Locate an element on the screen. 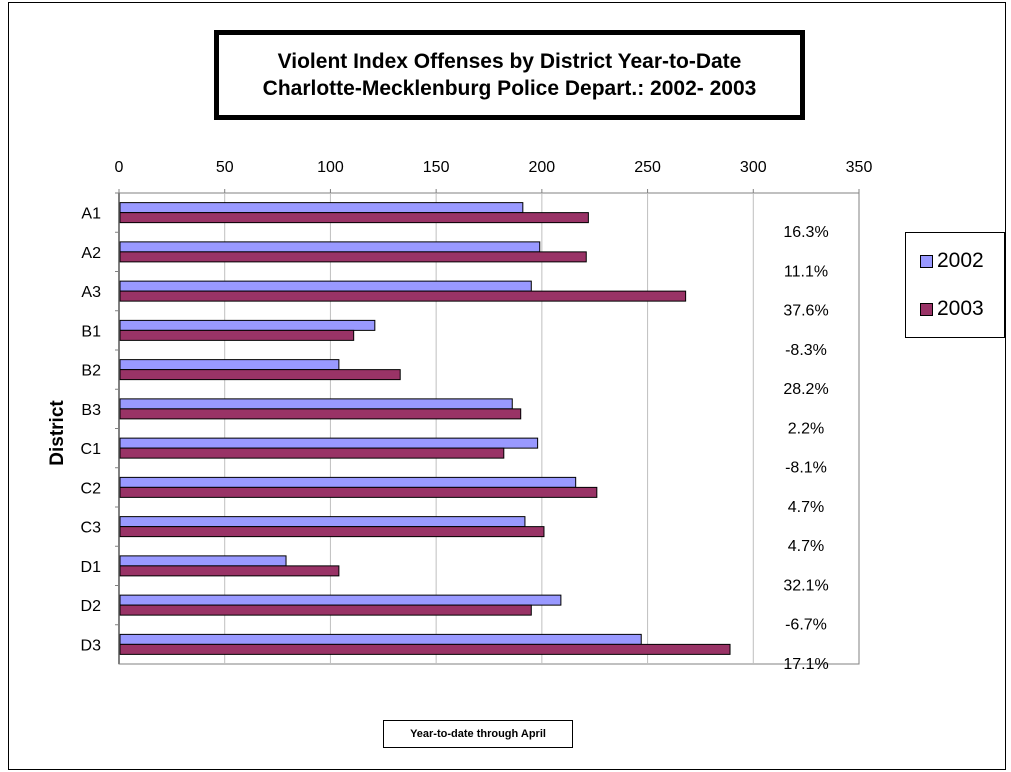  legend: 2002 2003 is located at coordinates (955, 285).